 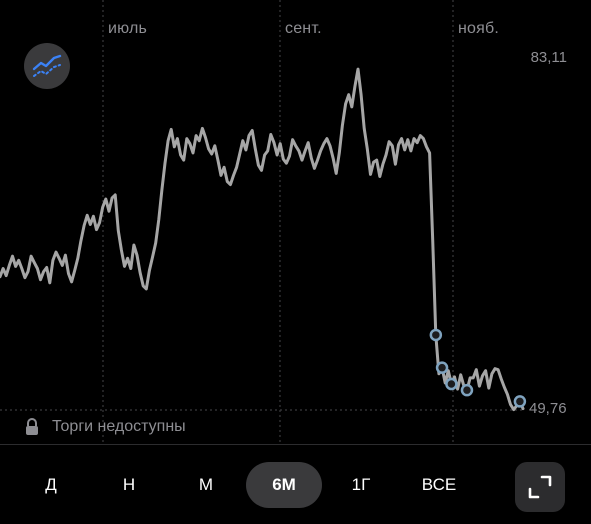 What do you see at coordinates (206, 484) in the screenshot?
I see `period-month-button: М` at bounding box center [206, 484].